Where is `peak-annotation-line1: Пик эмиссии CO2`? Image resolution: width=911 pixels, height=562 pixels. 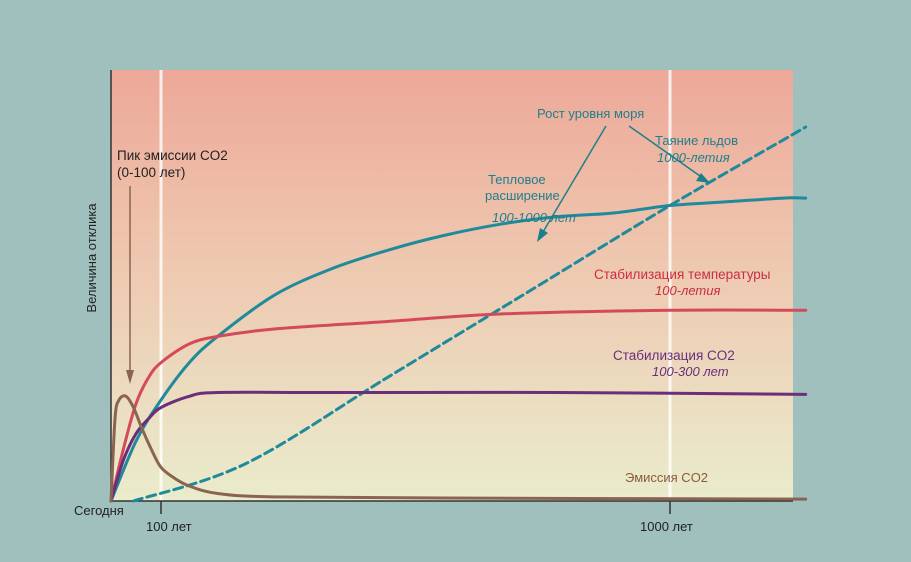
peak-annotation-line1: Пик эмиссии CO2 is located at coordinates (172, 155).